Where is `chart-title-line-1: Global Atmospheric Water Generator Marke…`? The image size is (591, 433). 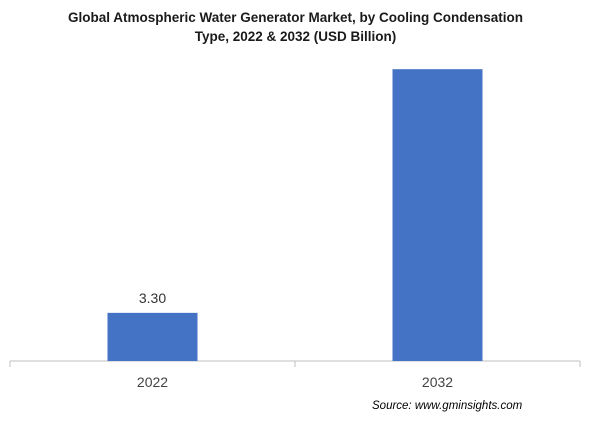 chart-title-line-1: Global Atmospheric Water Generator Marke… is located at coordinates (295, 17).